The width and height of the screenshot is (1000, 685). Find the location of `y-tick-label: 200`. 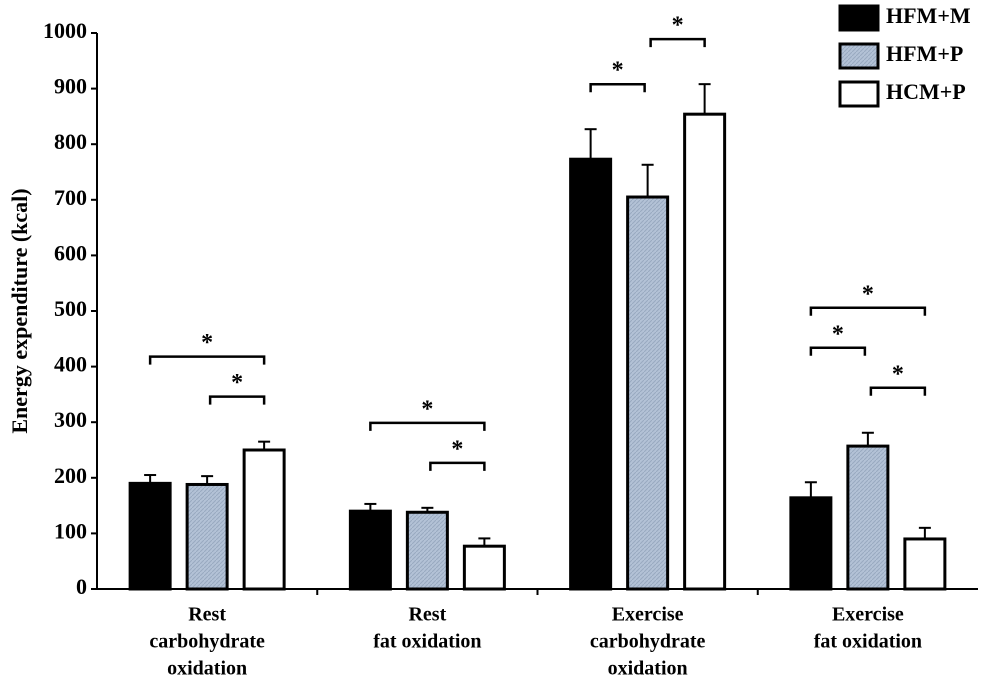

y-tick-label: 200 is located at coordinates (70, 475).